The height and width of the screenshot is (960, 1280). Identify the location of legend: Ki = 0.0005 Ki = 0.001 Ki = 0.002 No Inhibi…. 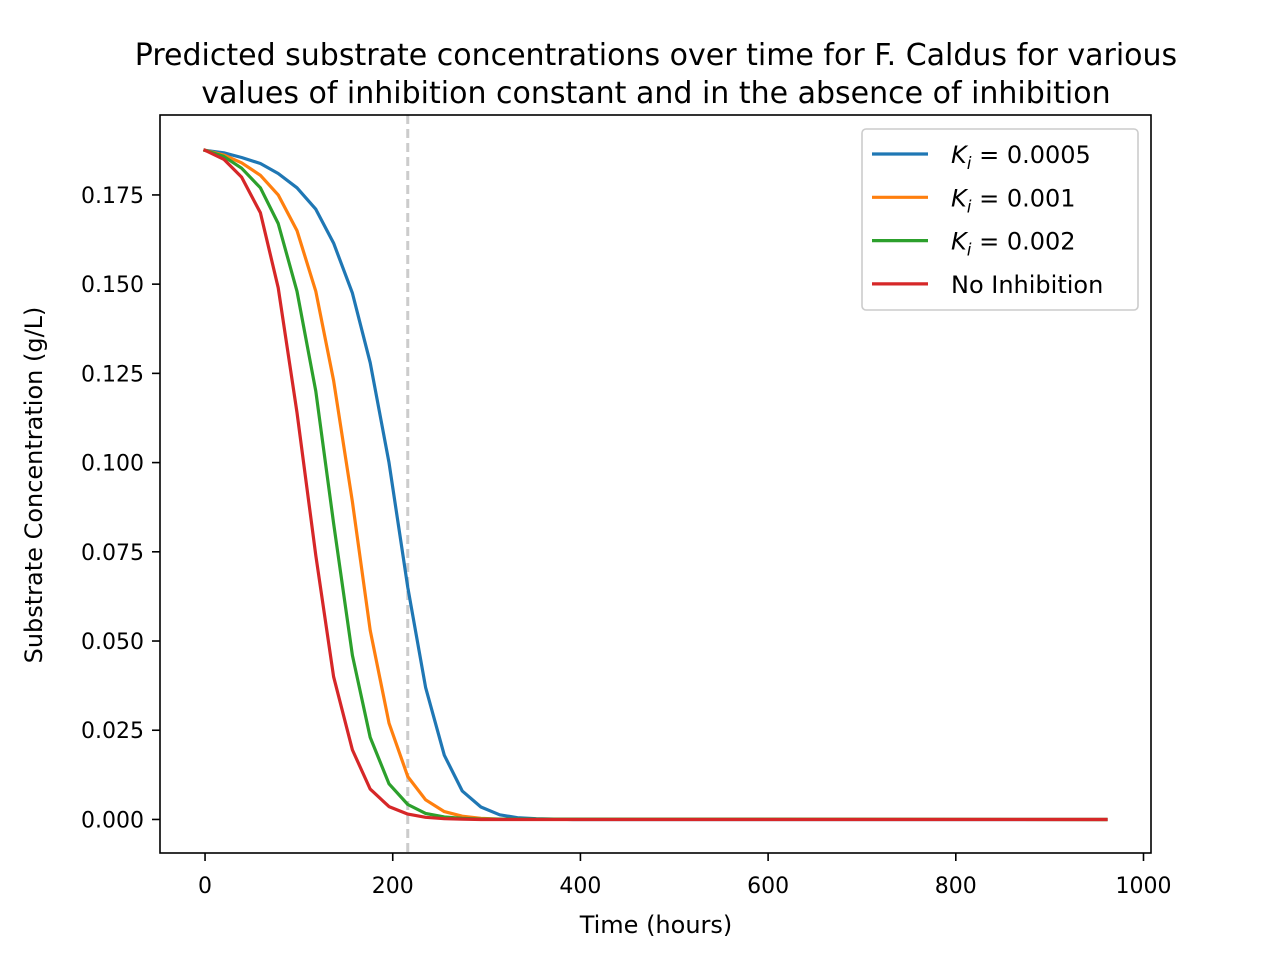
(1000, 219).